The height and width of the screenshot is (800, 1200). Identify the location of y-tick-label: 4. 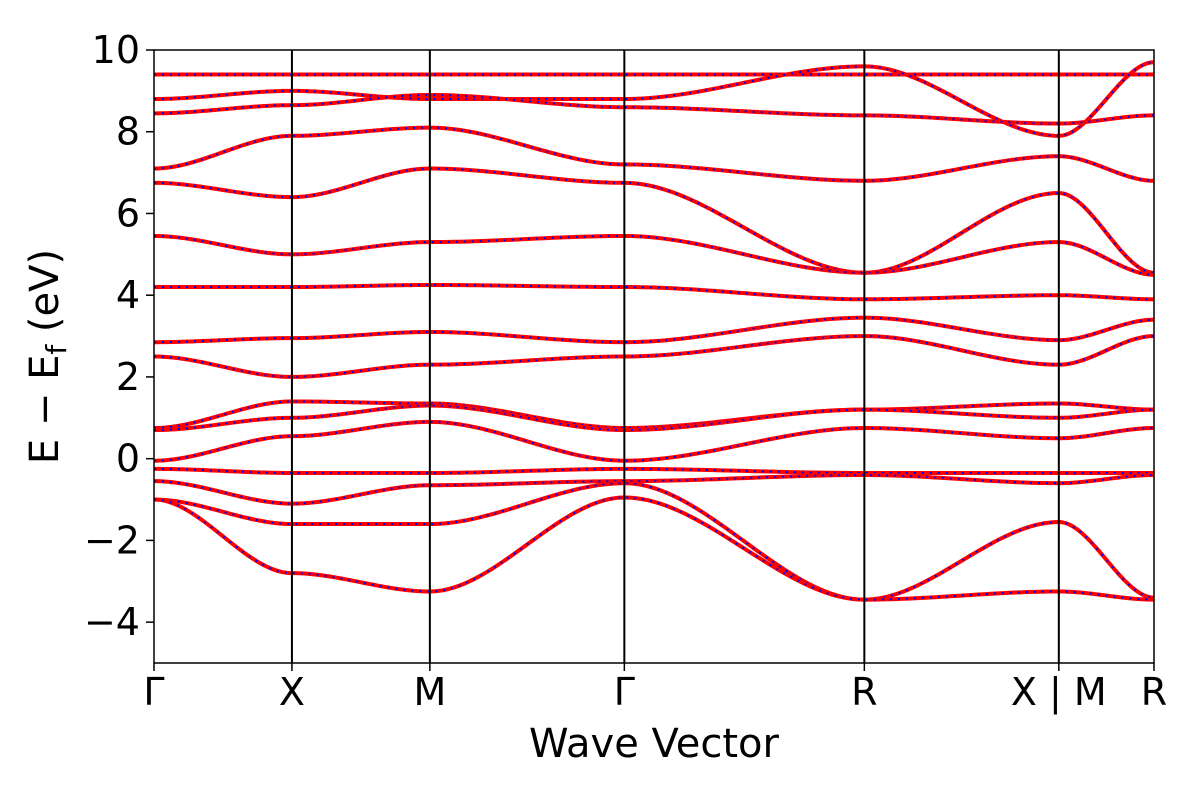
(128, 295).